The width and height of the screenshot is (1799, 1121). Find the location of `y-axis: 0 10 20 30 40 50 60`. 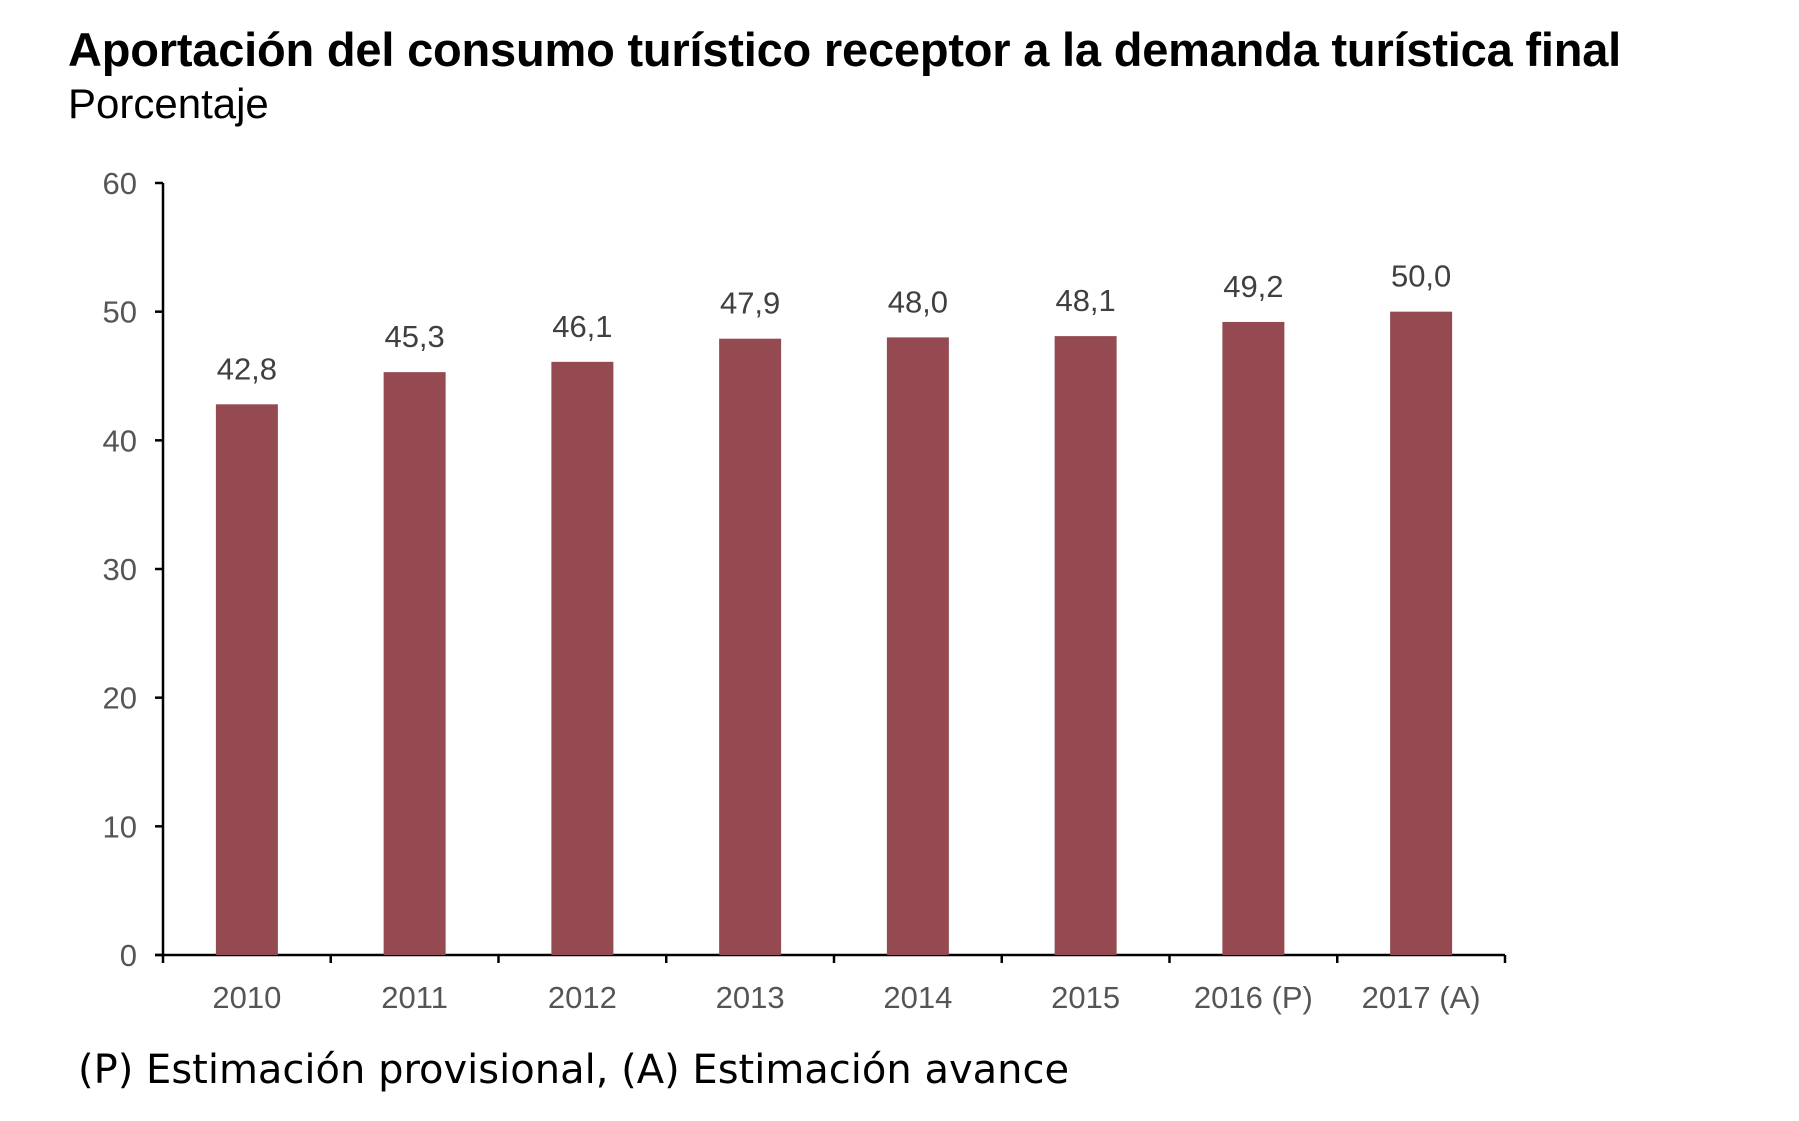

y-axis: 0 10 20 30 40 50 60 is located at coordinates (134, 569).